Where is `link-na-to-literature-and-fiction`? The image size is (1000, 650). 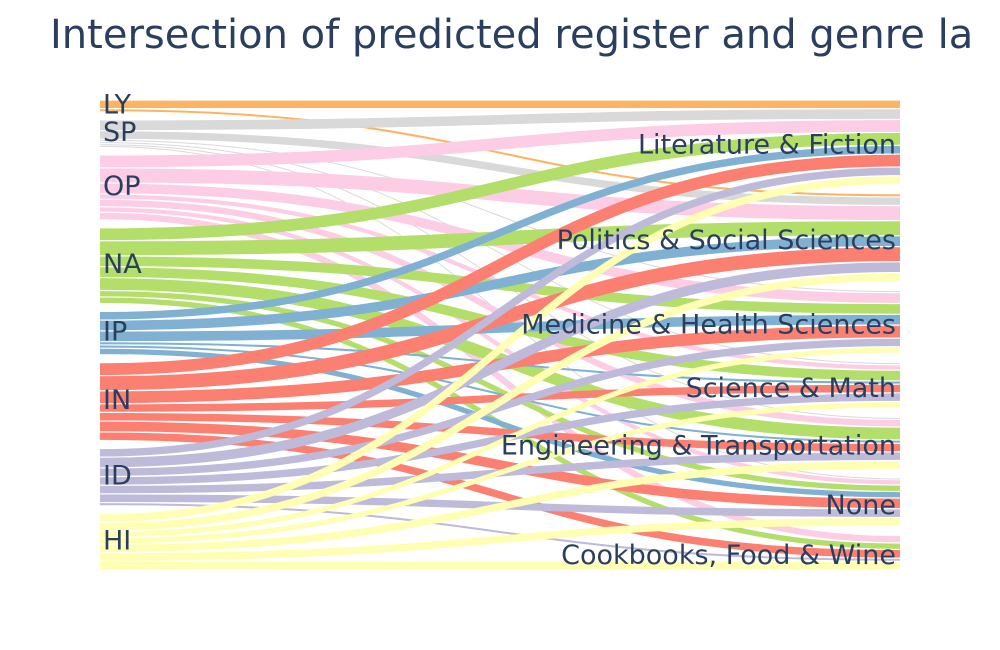
link-na-to-literature-and-fiction is located at coordinates (500, 187).